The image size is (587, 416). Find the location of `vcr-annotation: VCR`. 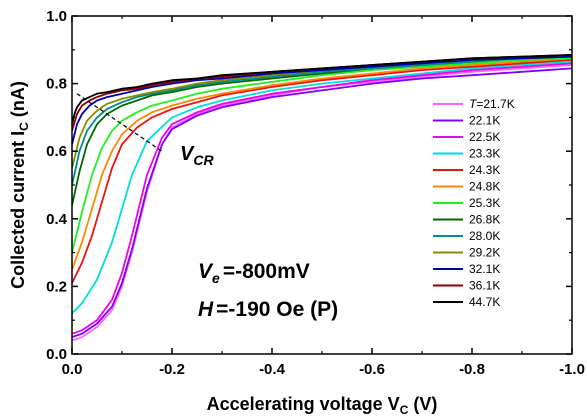

vcr-annotation: VCR is located at coordinates (197, 155).